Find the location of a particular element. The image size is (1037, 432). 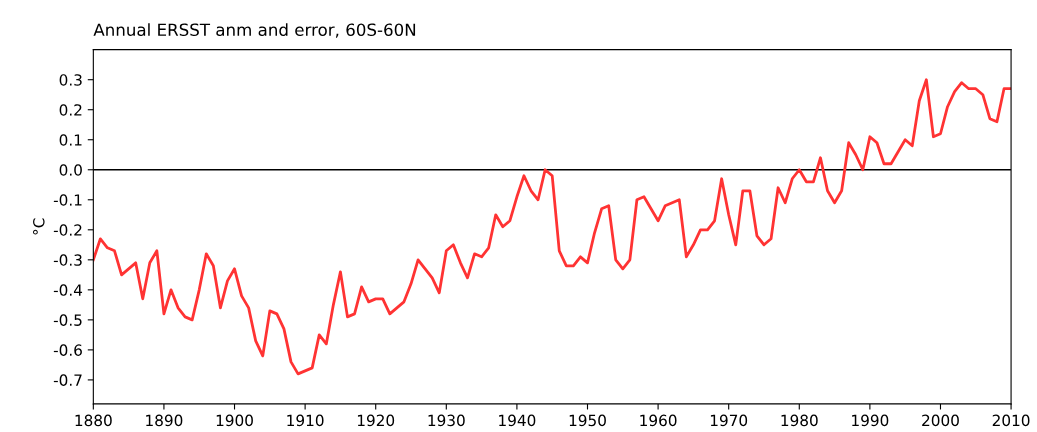

y-tick-label: 0.2 is located at coordinates (70, 110).